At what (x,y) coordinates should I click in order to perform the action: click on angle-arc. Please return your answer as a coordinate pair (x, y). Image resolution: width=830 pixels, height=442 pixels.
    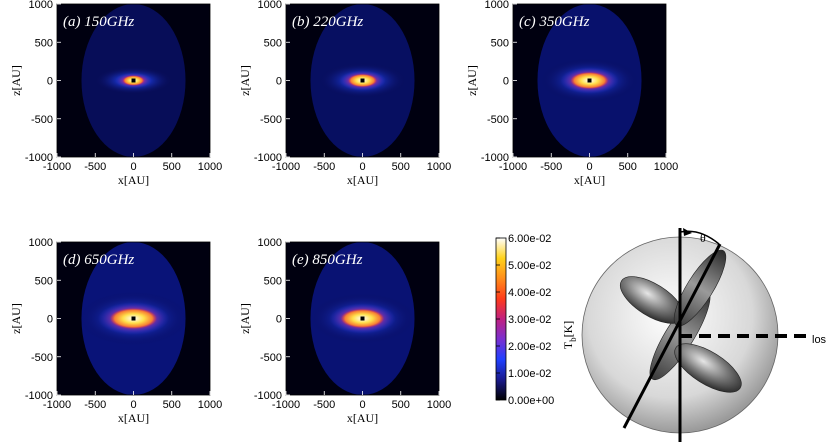
    Looking at the image, I should click on (699, 237).